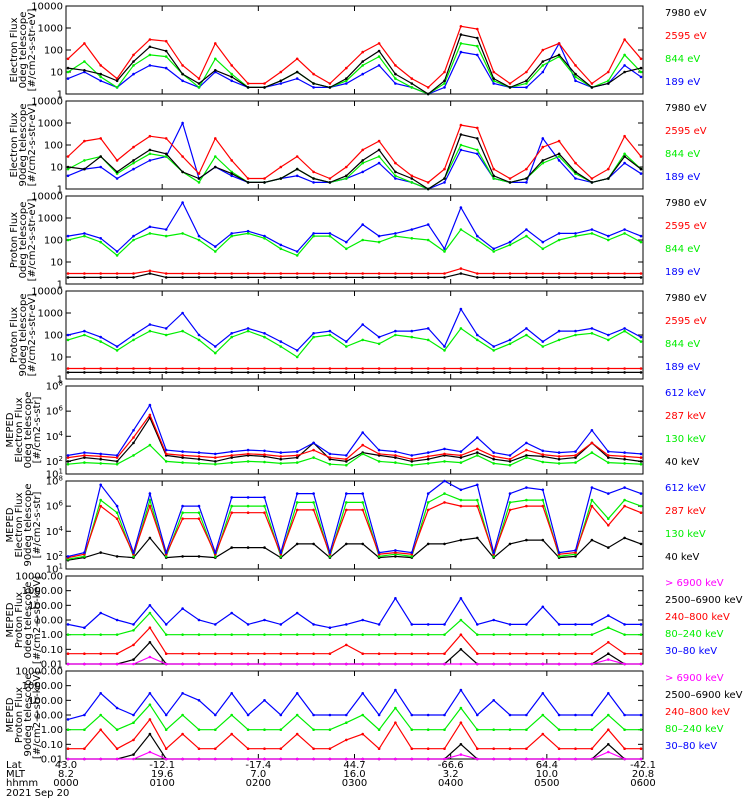  I want to click on x-tick-label-hhmm: 0000, so click(65, 783).